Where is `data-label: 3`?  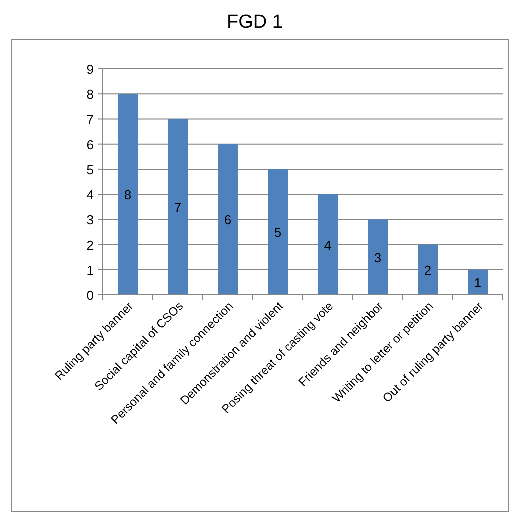 data-label: 3 is located at coordinates (378, 258).